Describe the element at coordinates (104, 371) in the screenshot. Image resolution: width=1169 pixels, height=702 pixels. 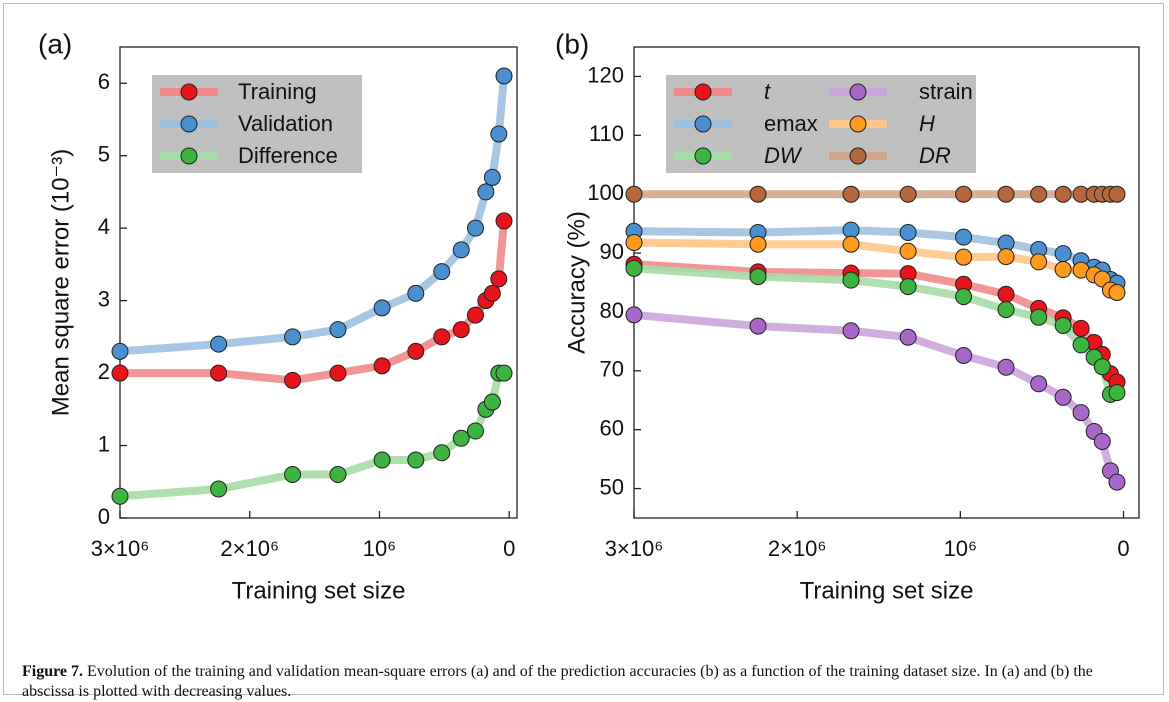
I see `y-tick-label: 2` at that location.